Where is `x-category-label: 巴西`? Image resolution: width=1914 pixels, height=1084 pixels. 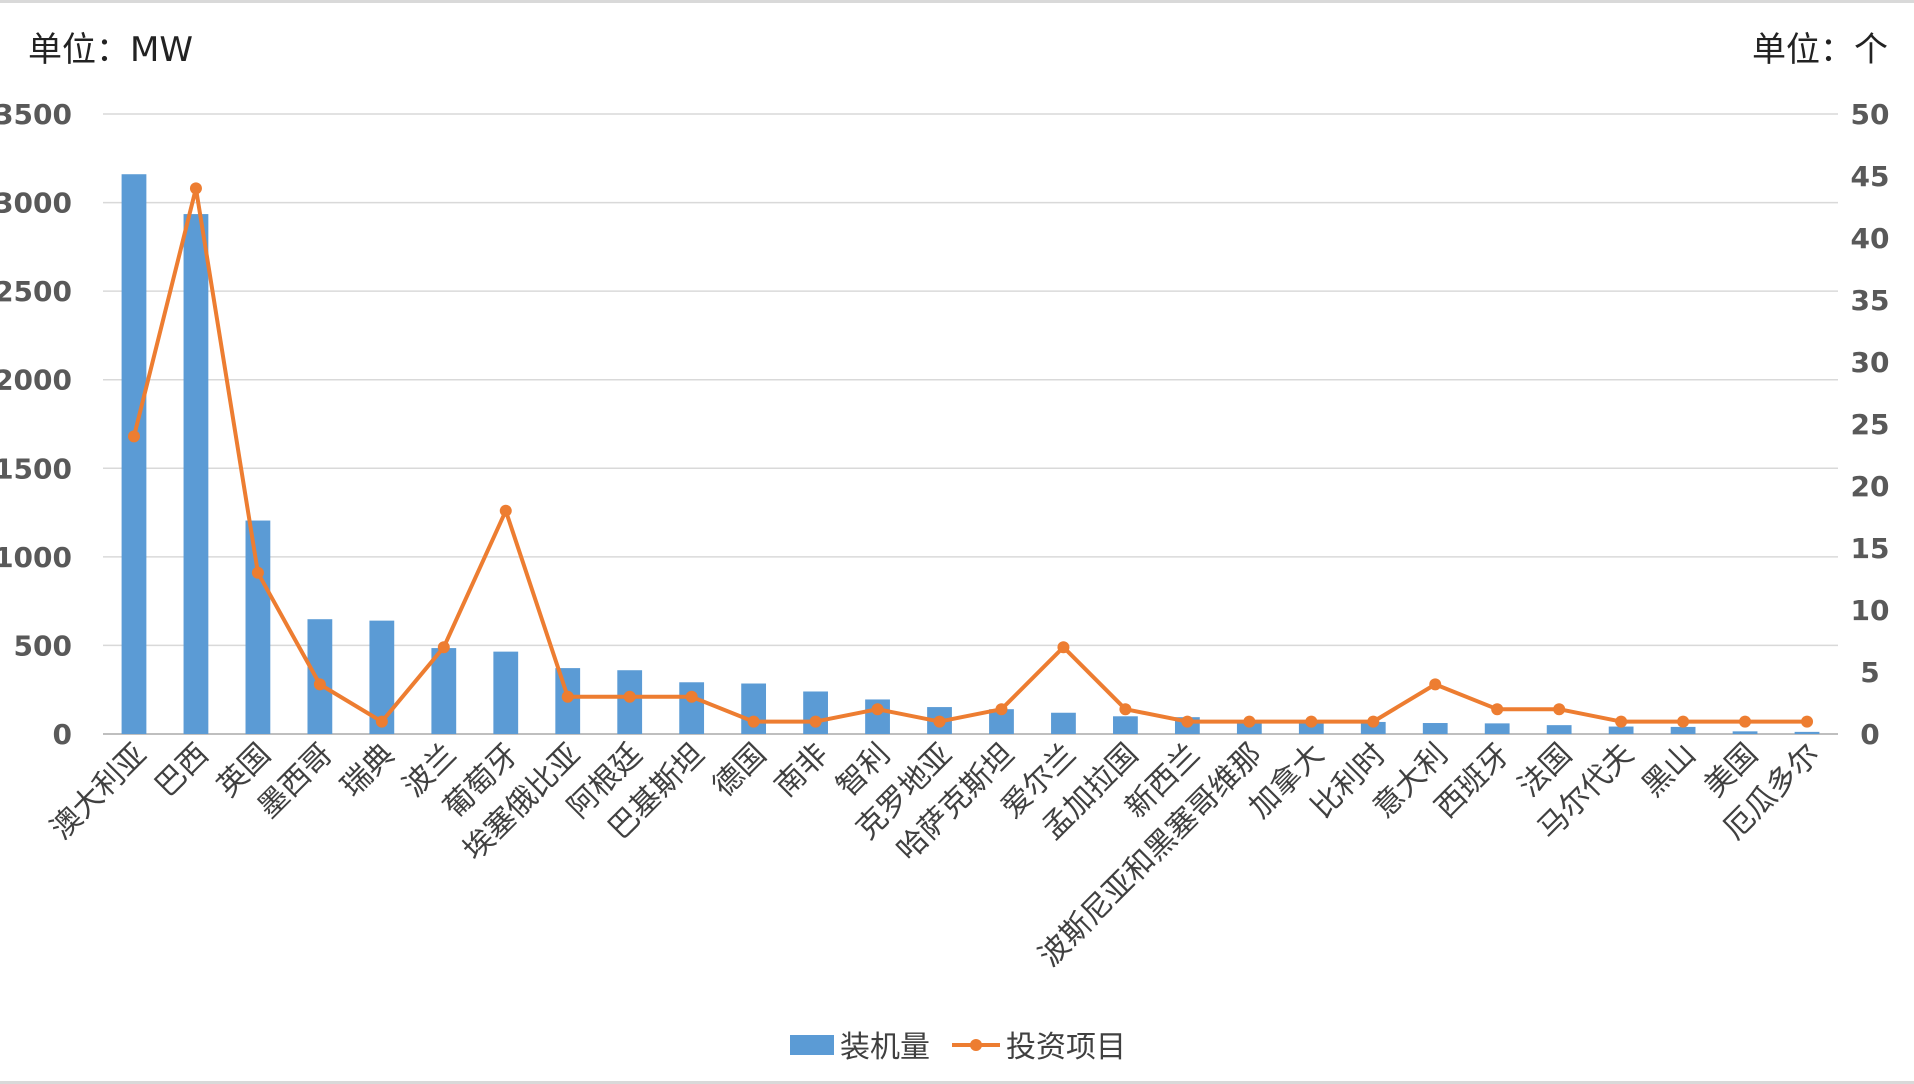
x-category-label: 巴西 is located at coordinates (181, 770).